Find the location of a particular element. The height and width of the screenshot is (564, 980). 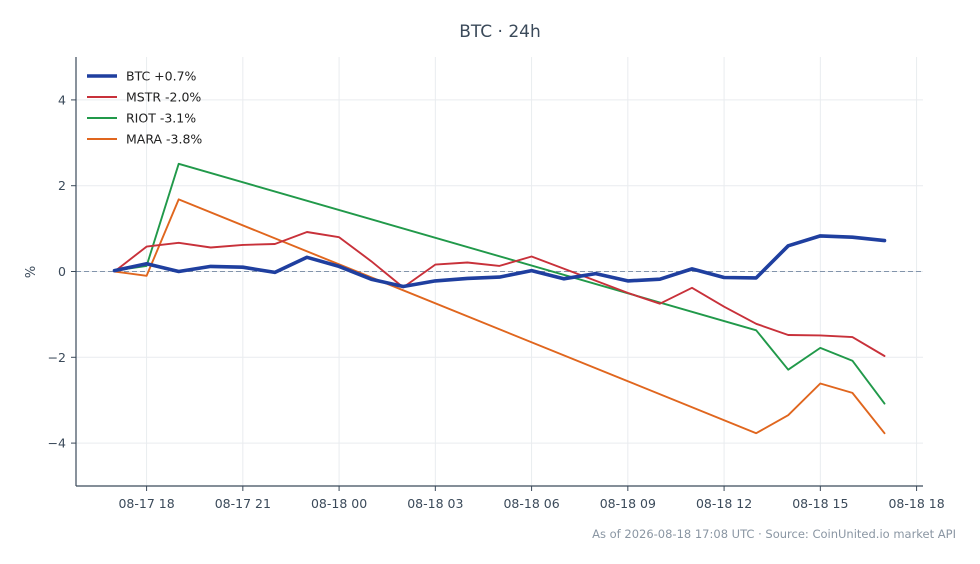

chart-title: BTC · 24h is located at coordinates (500, 32).